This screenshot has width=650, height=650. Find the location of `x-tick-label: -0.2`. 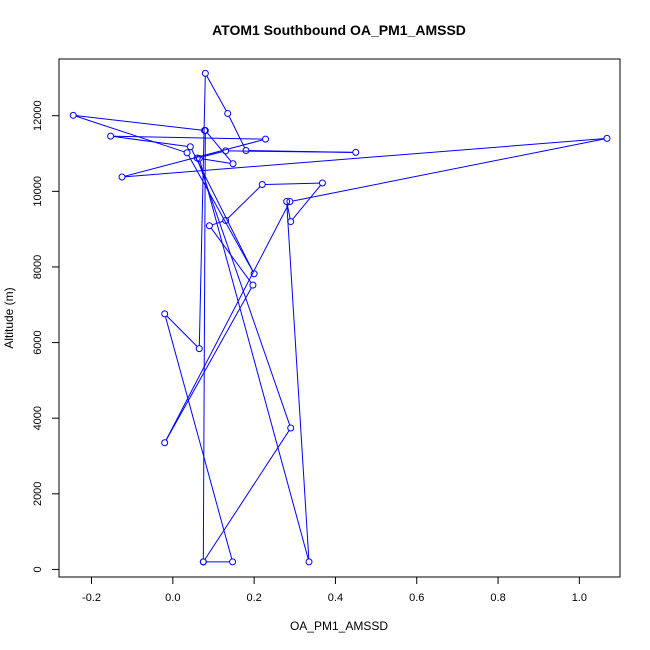

x-tick-label: -0.2 is located at coordinates (91, 598).